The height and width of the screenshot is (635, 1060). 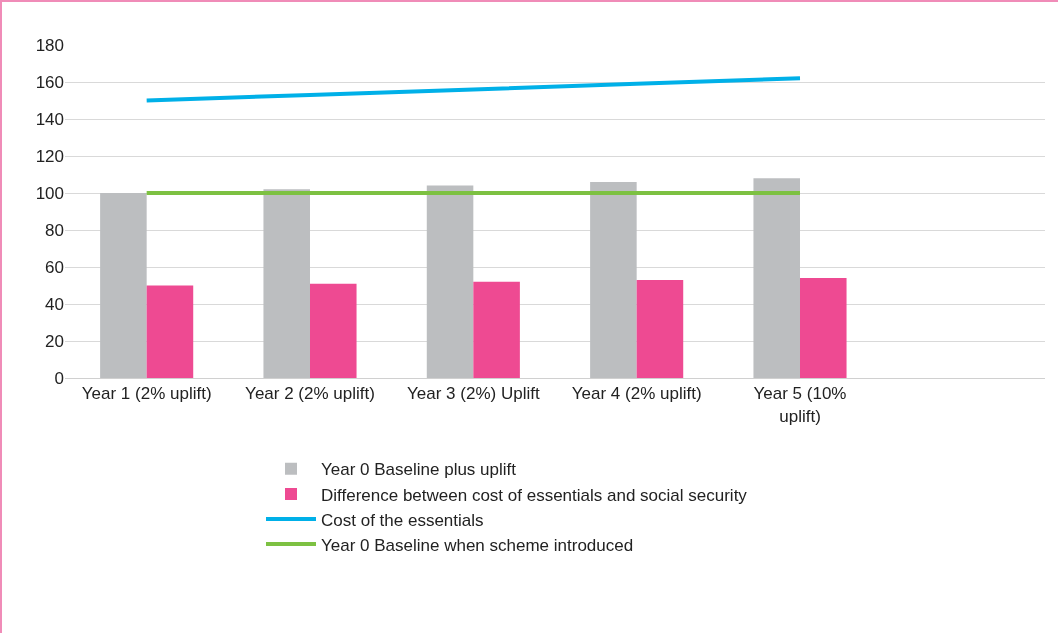 What do you see at coordinates (49, 119) in the screenshot?
I see `y-tick-label: 140` at bounding box center [49, 119].